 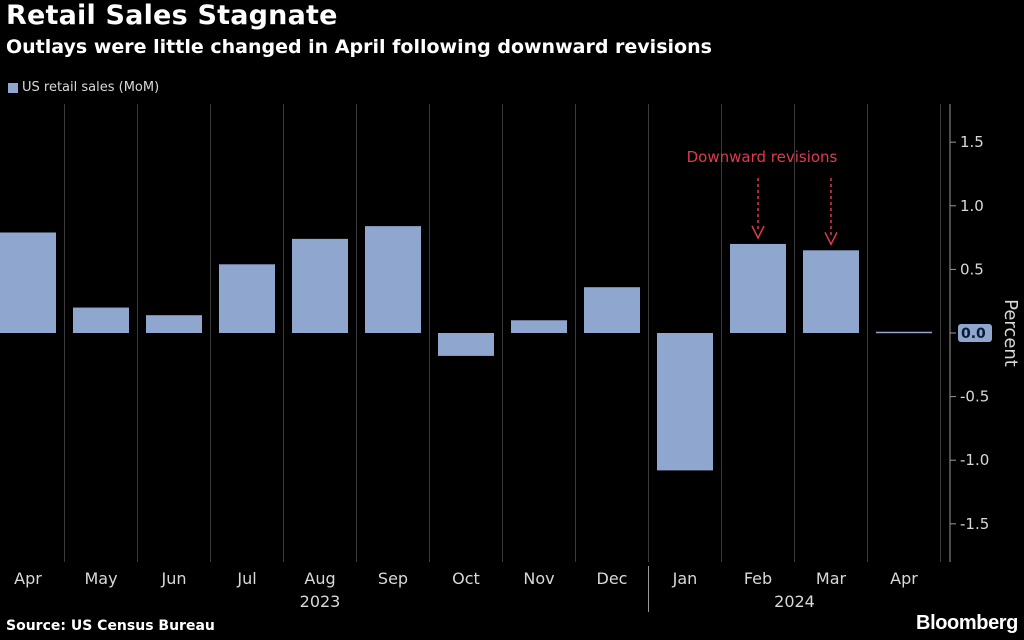 I want to click on x-tick-label: Dec, so click(x=612, y=578).